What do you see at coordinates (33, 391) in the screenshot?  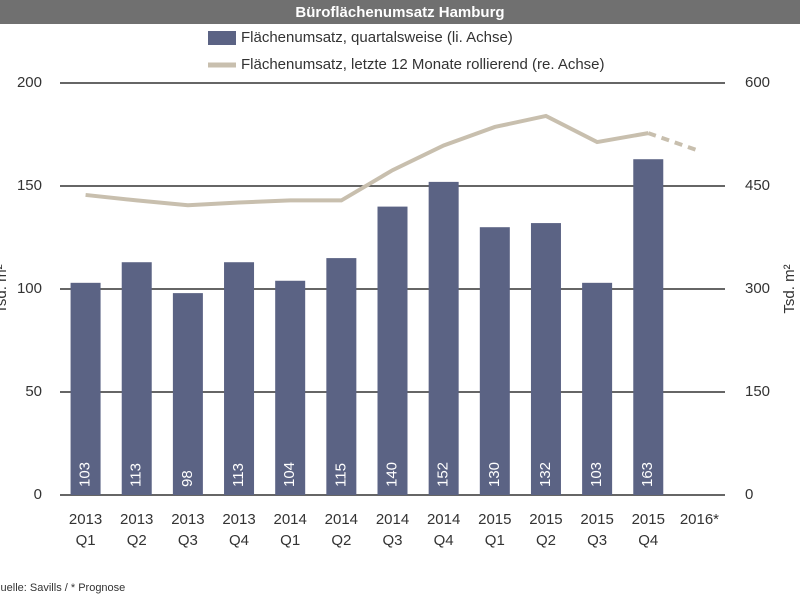 I see `y-tick-label: 50` at bounding box center [33, 391].